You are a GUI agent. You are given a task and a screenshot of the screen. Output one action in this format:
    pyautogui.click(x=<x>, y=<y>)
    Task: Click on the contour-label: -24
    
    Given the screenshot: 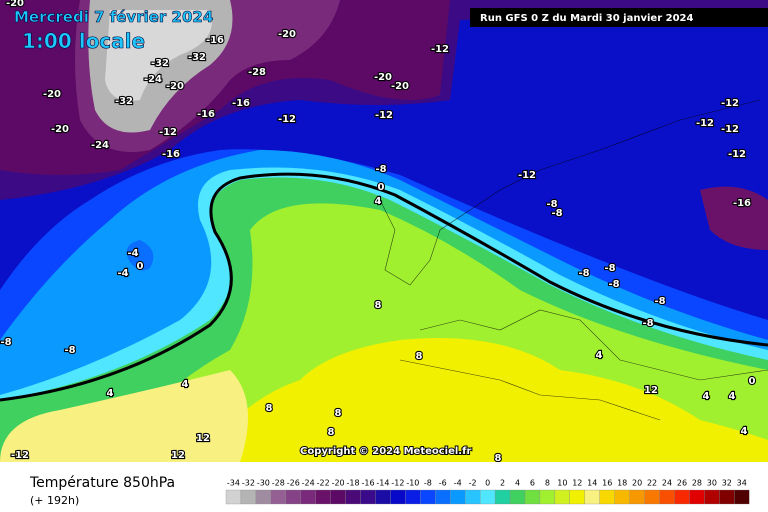 What is the action you would take?
    pyautogui.click(x=153, y=79)
    